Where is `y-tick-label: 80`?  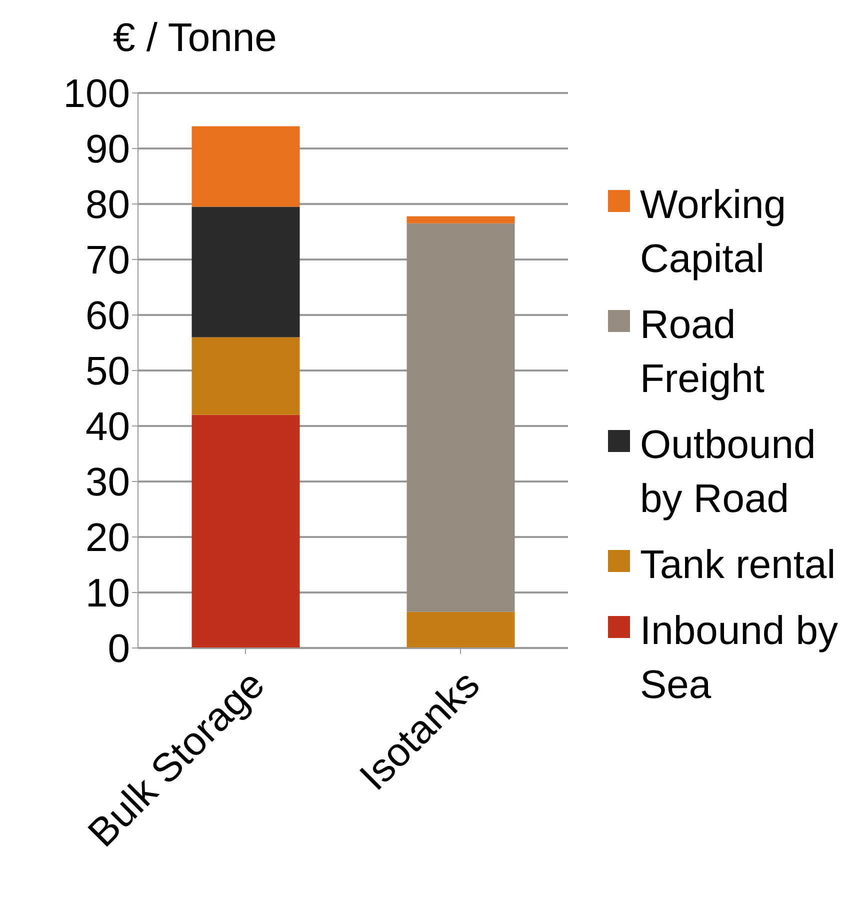 y-tick-label: 80 is located at coordinates (108, 205).